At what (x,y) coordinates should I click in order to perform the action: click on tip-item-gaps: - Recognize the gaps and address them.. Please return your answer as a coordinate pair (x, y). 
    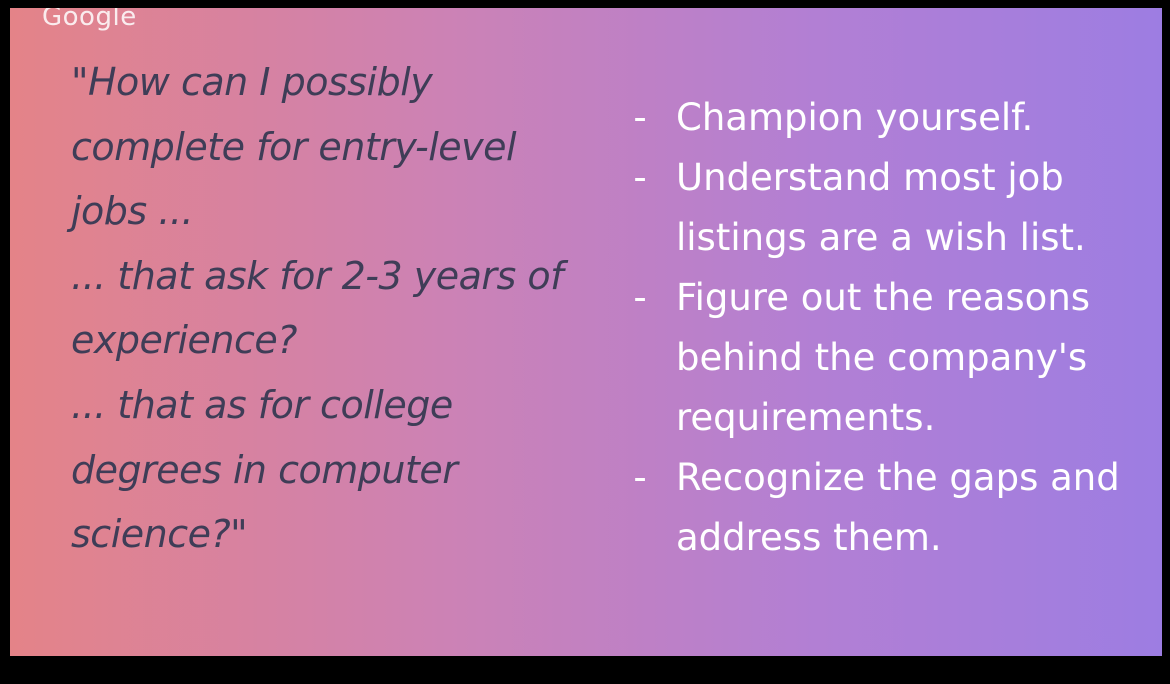
    Looking at the image, I should click on (896, 508).